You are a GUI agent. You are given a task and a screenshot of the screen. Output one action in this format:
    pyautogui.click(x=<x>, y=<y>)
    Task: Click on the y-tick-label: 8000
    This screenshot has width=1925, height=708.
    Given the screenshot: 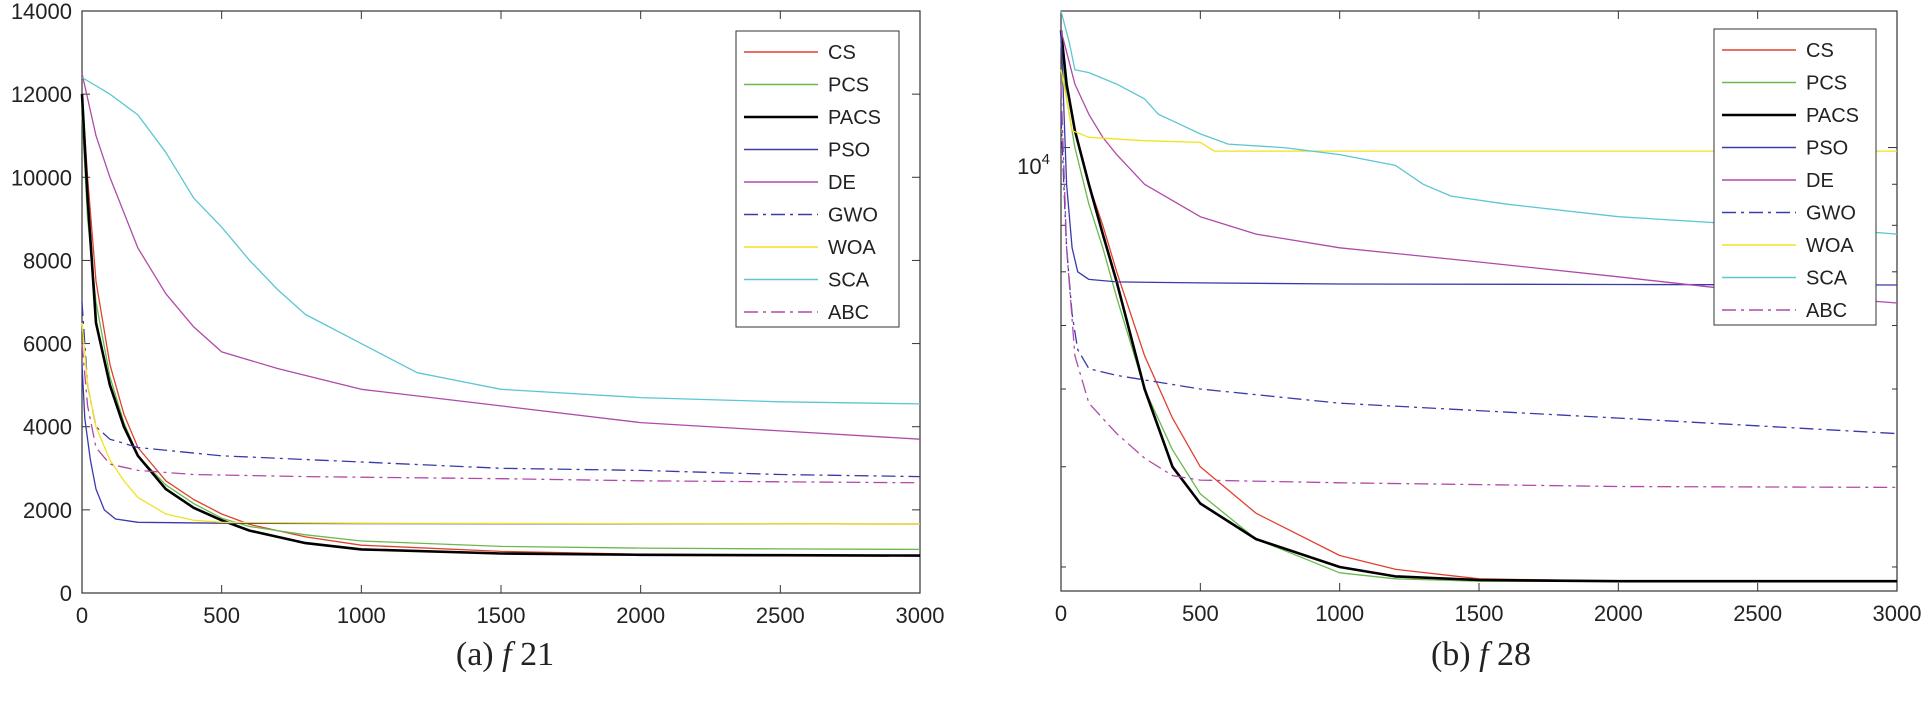 What is the action you would take?
    pyautogui.click(x=47, y=260)
    